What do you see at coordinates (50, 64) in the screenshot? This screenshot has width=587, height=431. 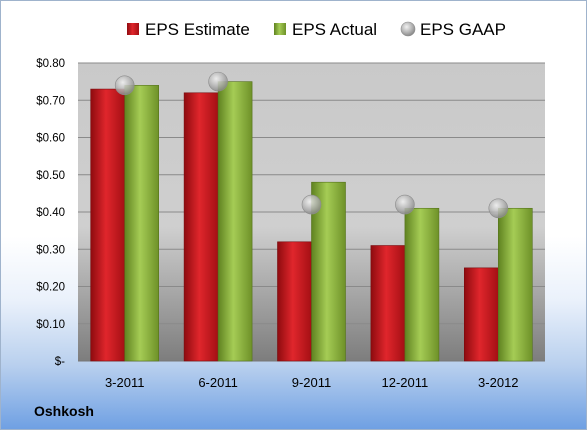 I see `y-tick-label: $0.80` at bounding box center [50, 64].